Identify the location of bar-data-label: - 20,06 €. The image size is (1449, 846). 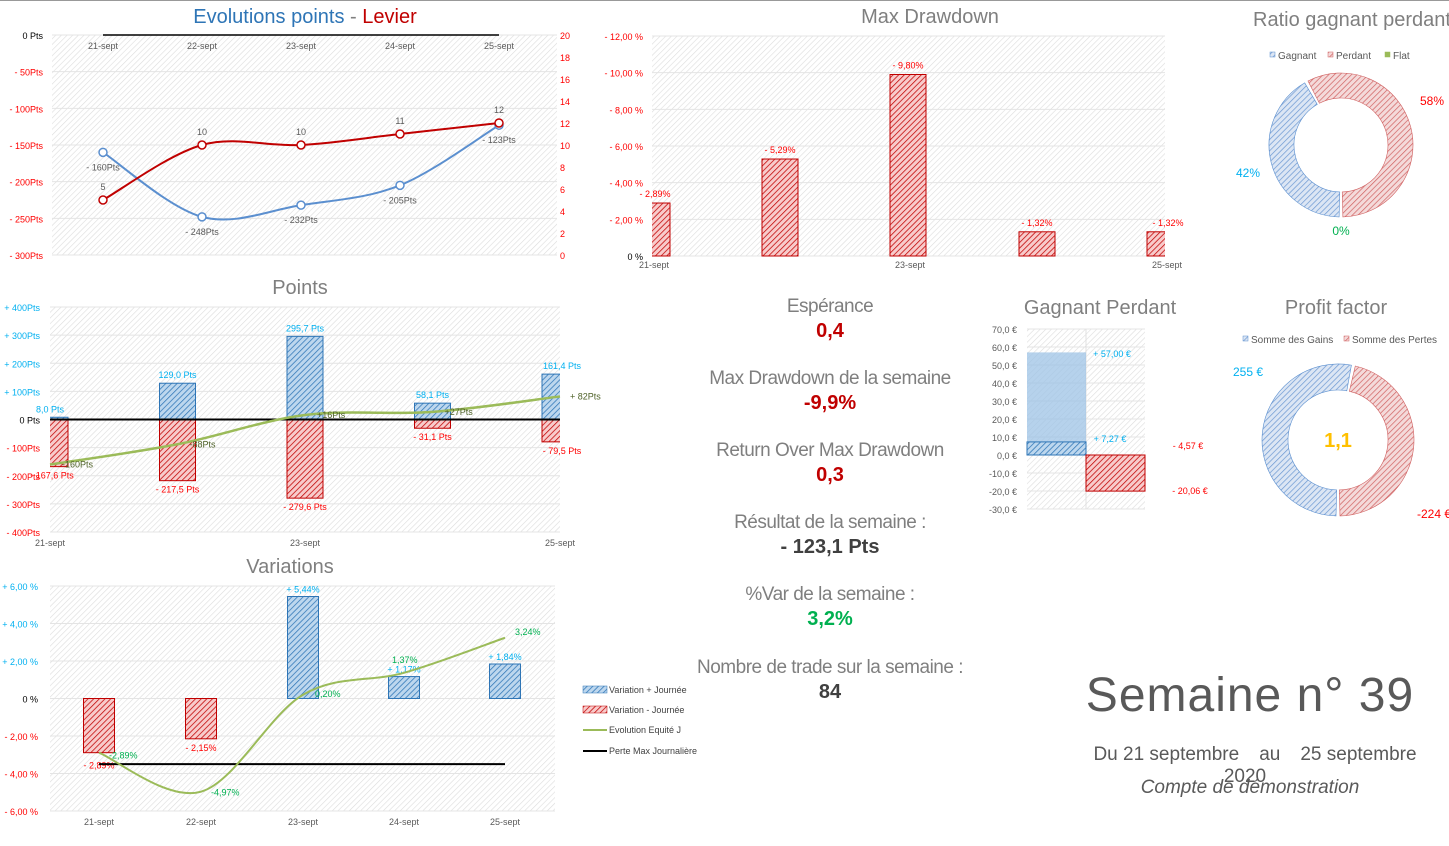
(1190, 491).